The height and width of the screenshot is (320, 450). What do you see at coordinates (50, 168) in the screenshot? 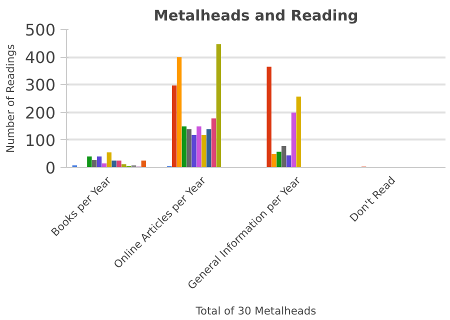
I see `y-tick-label: 0` at bounding box center [50, 168].